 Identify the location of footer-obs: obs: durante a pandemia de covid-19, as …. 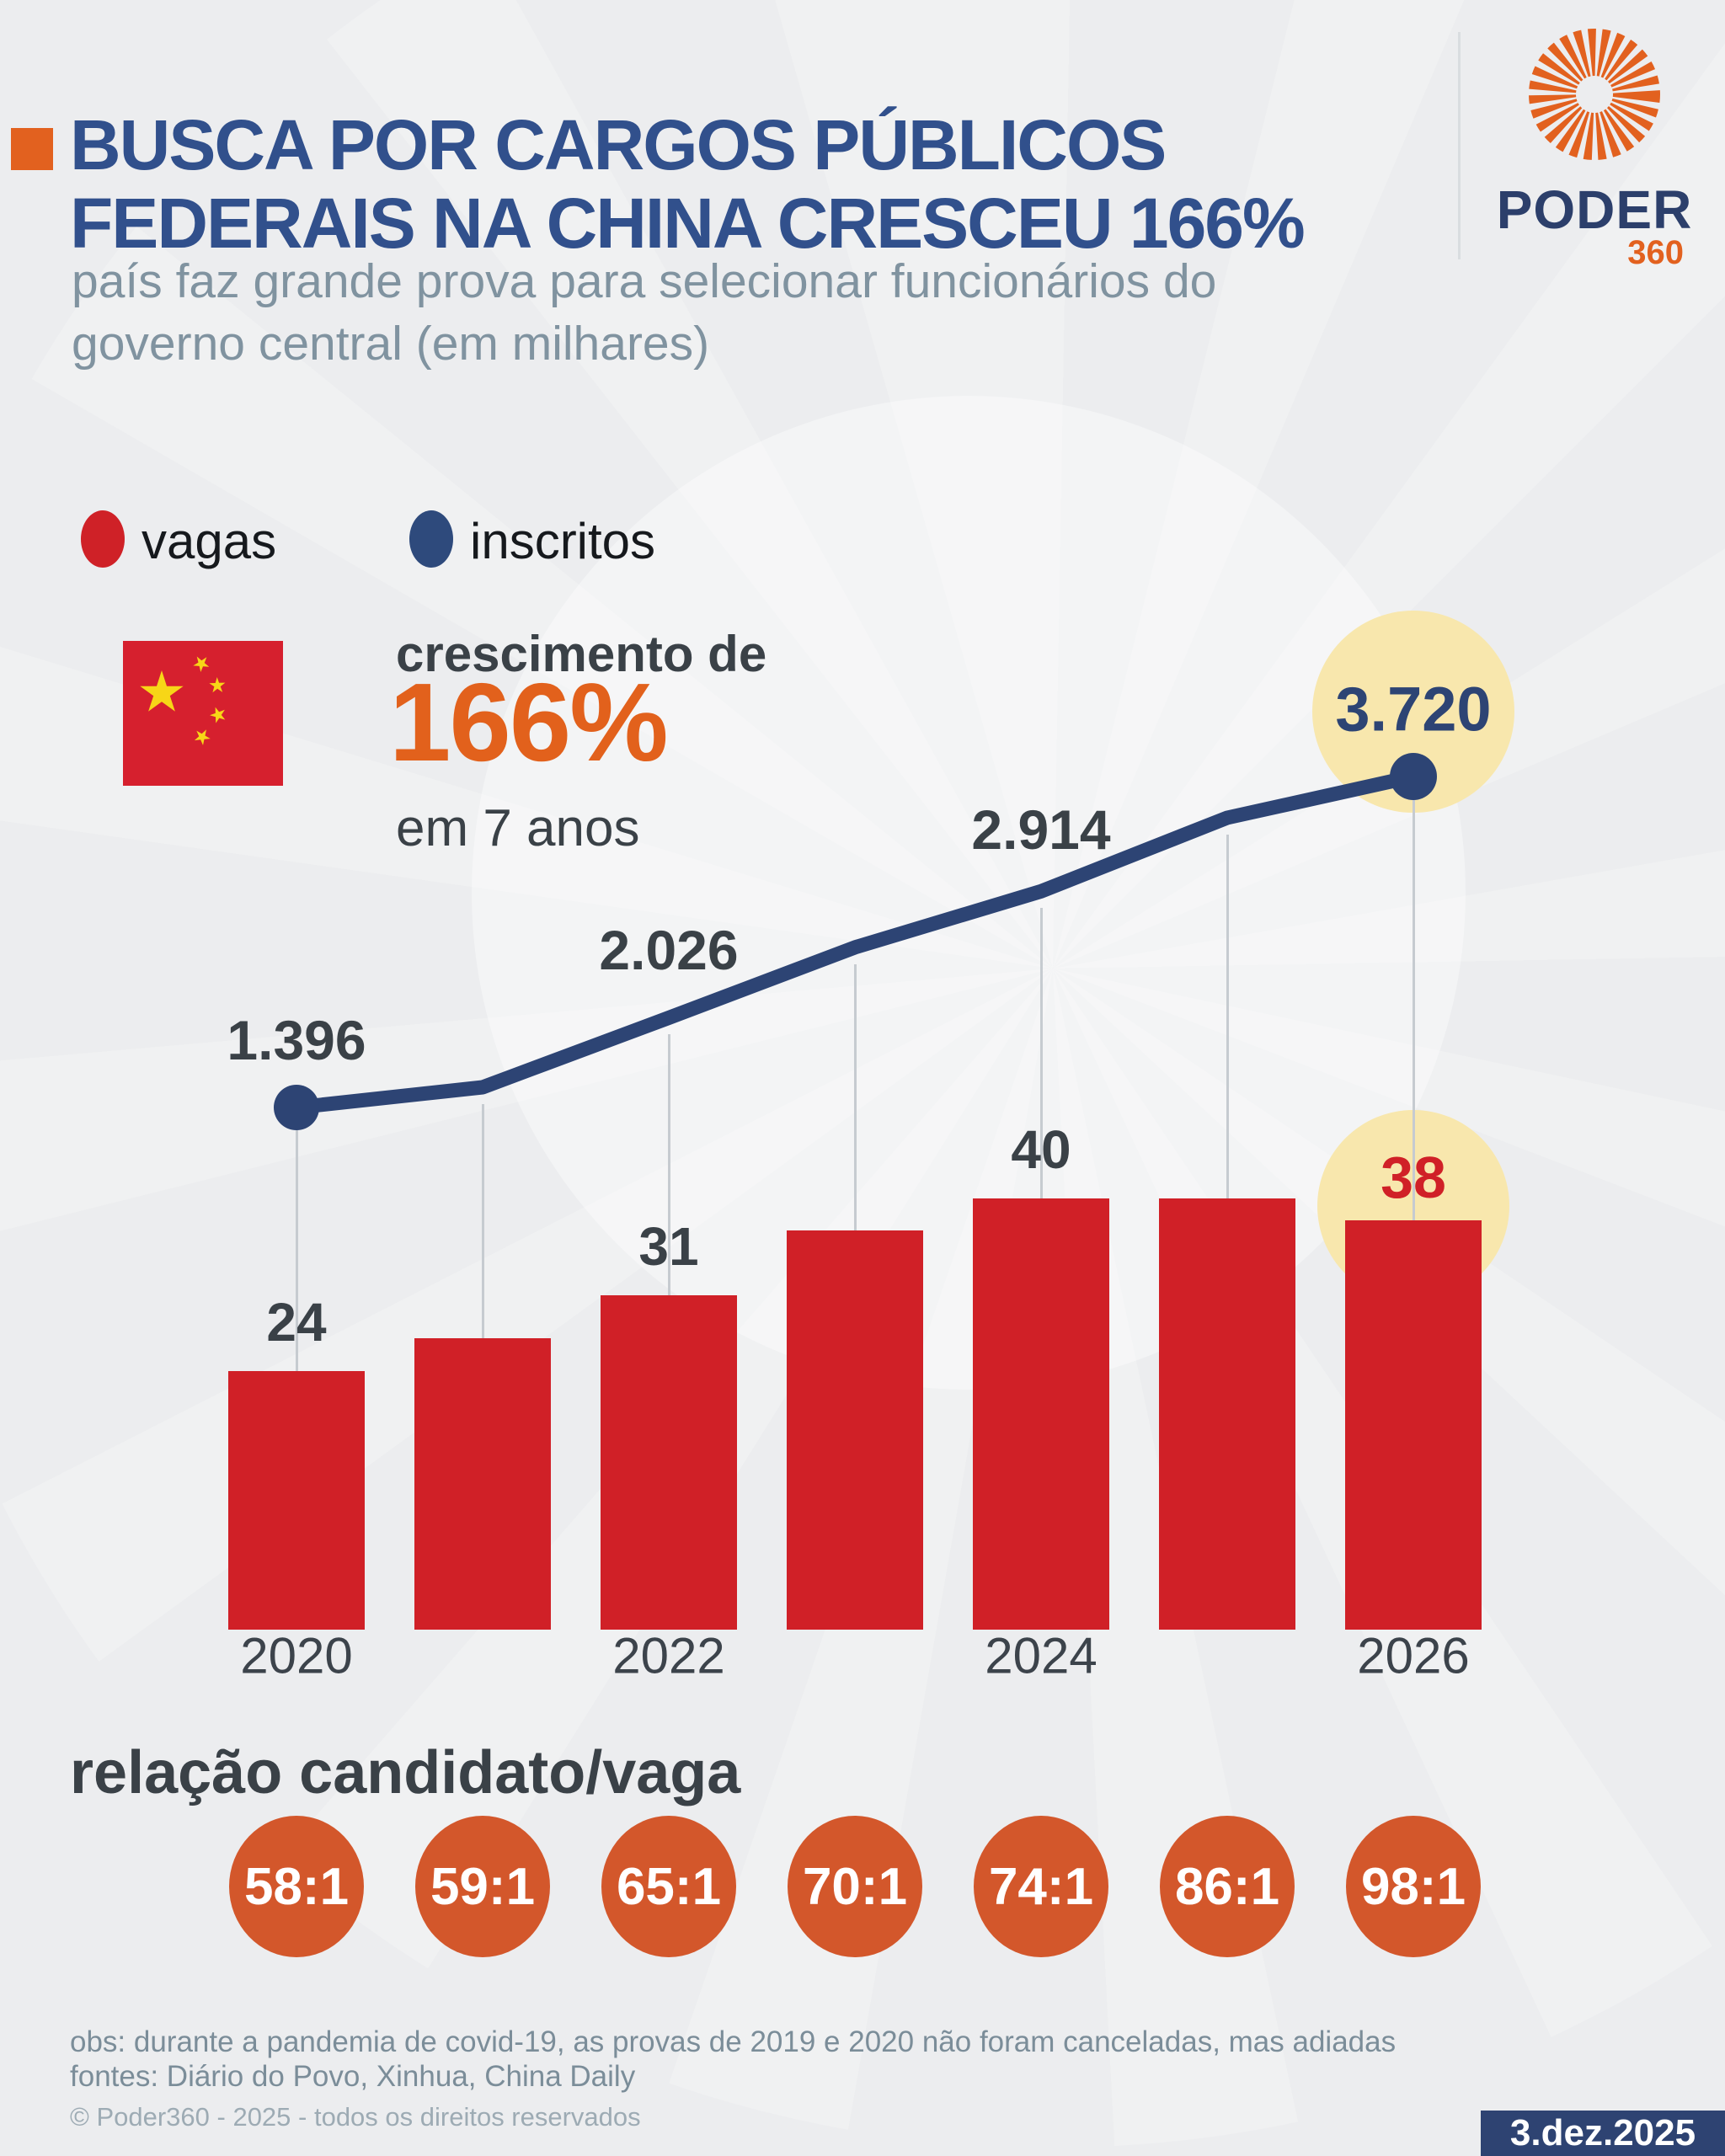
(733, 2042).